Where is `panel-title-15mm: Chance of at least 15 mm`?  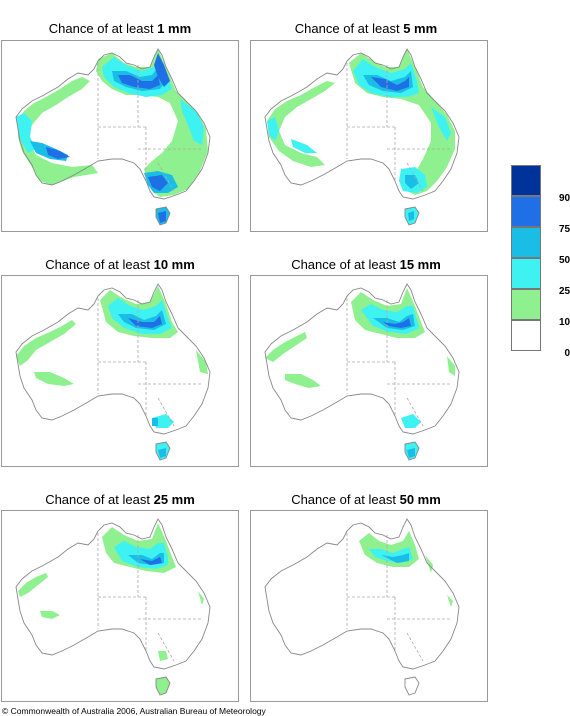 panel-title-15mm: Chance of at least 15 mm is located at coordinates (366, 265).